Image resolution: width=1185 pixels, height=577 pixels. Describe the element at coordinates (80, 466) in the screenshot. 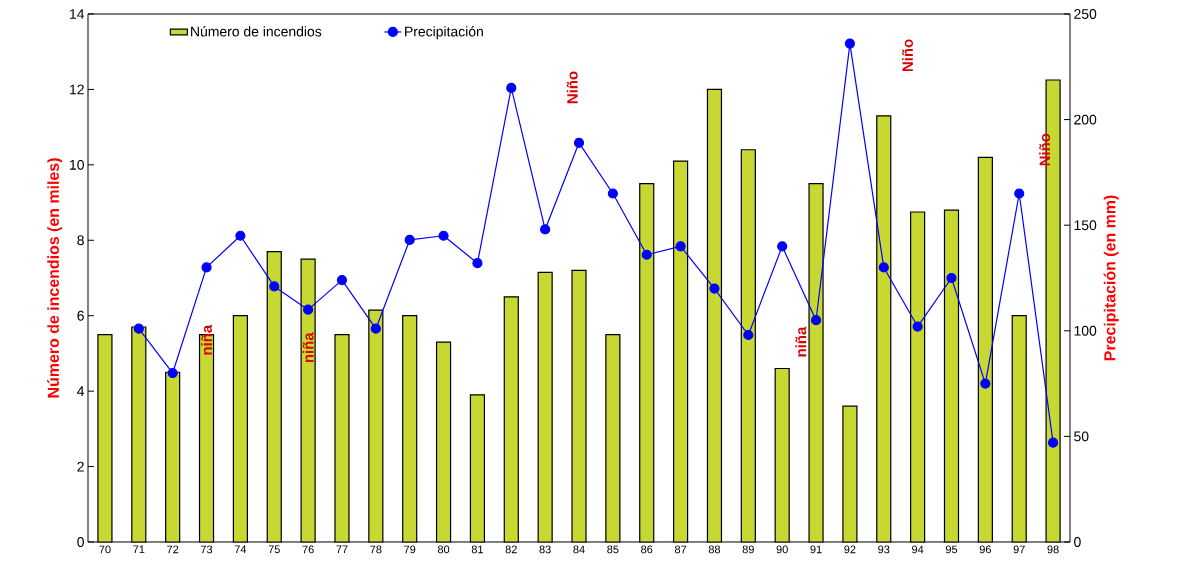

I see `y-tick-label: 2` at that location.